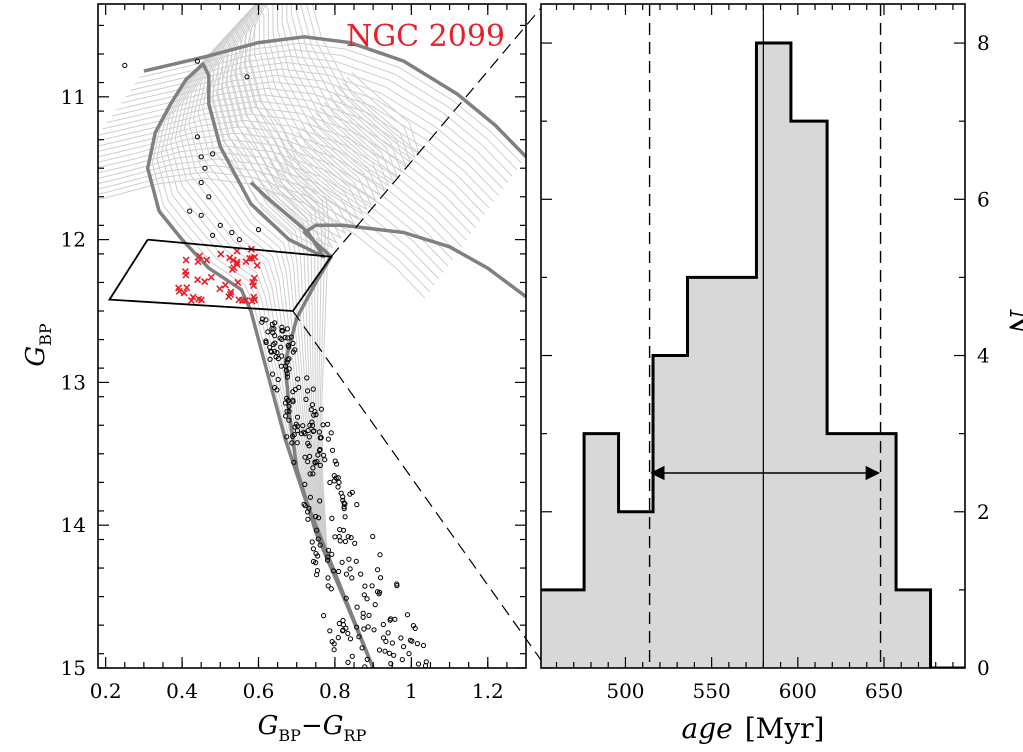  Describe the element at coordinates (562, 629) in the screenshot. I see `histogram-bar` at that location.